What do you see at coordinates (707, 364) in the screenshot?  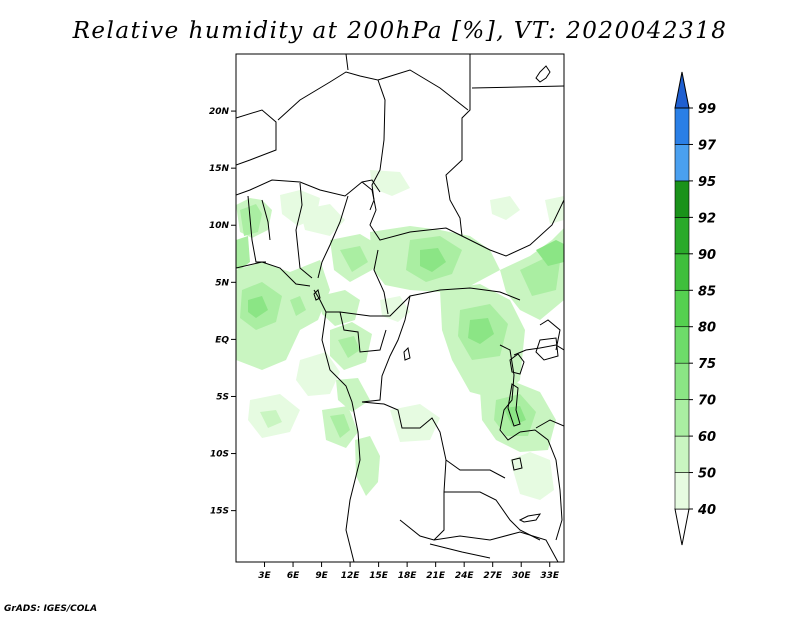 I see `colorbar-label: 75` at bounding box center [707, 364].